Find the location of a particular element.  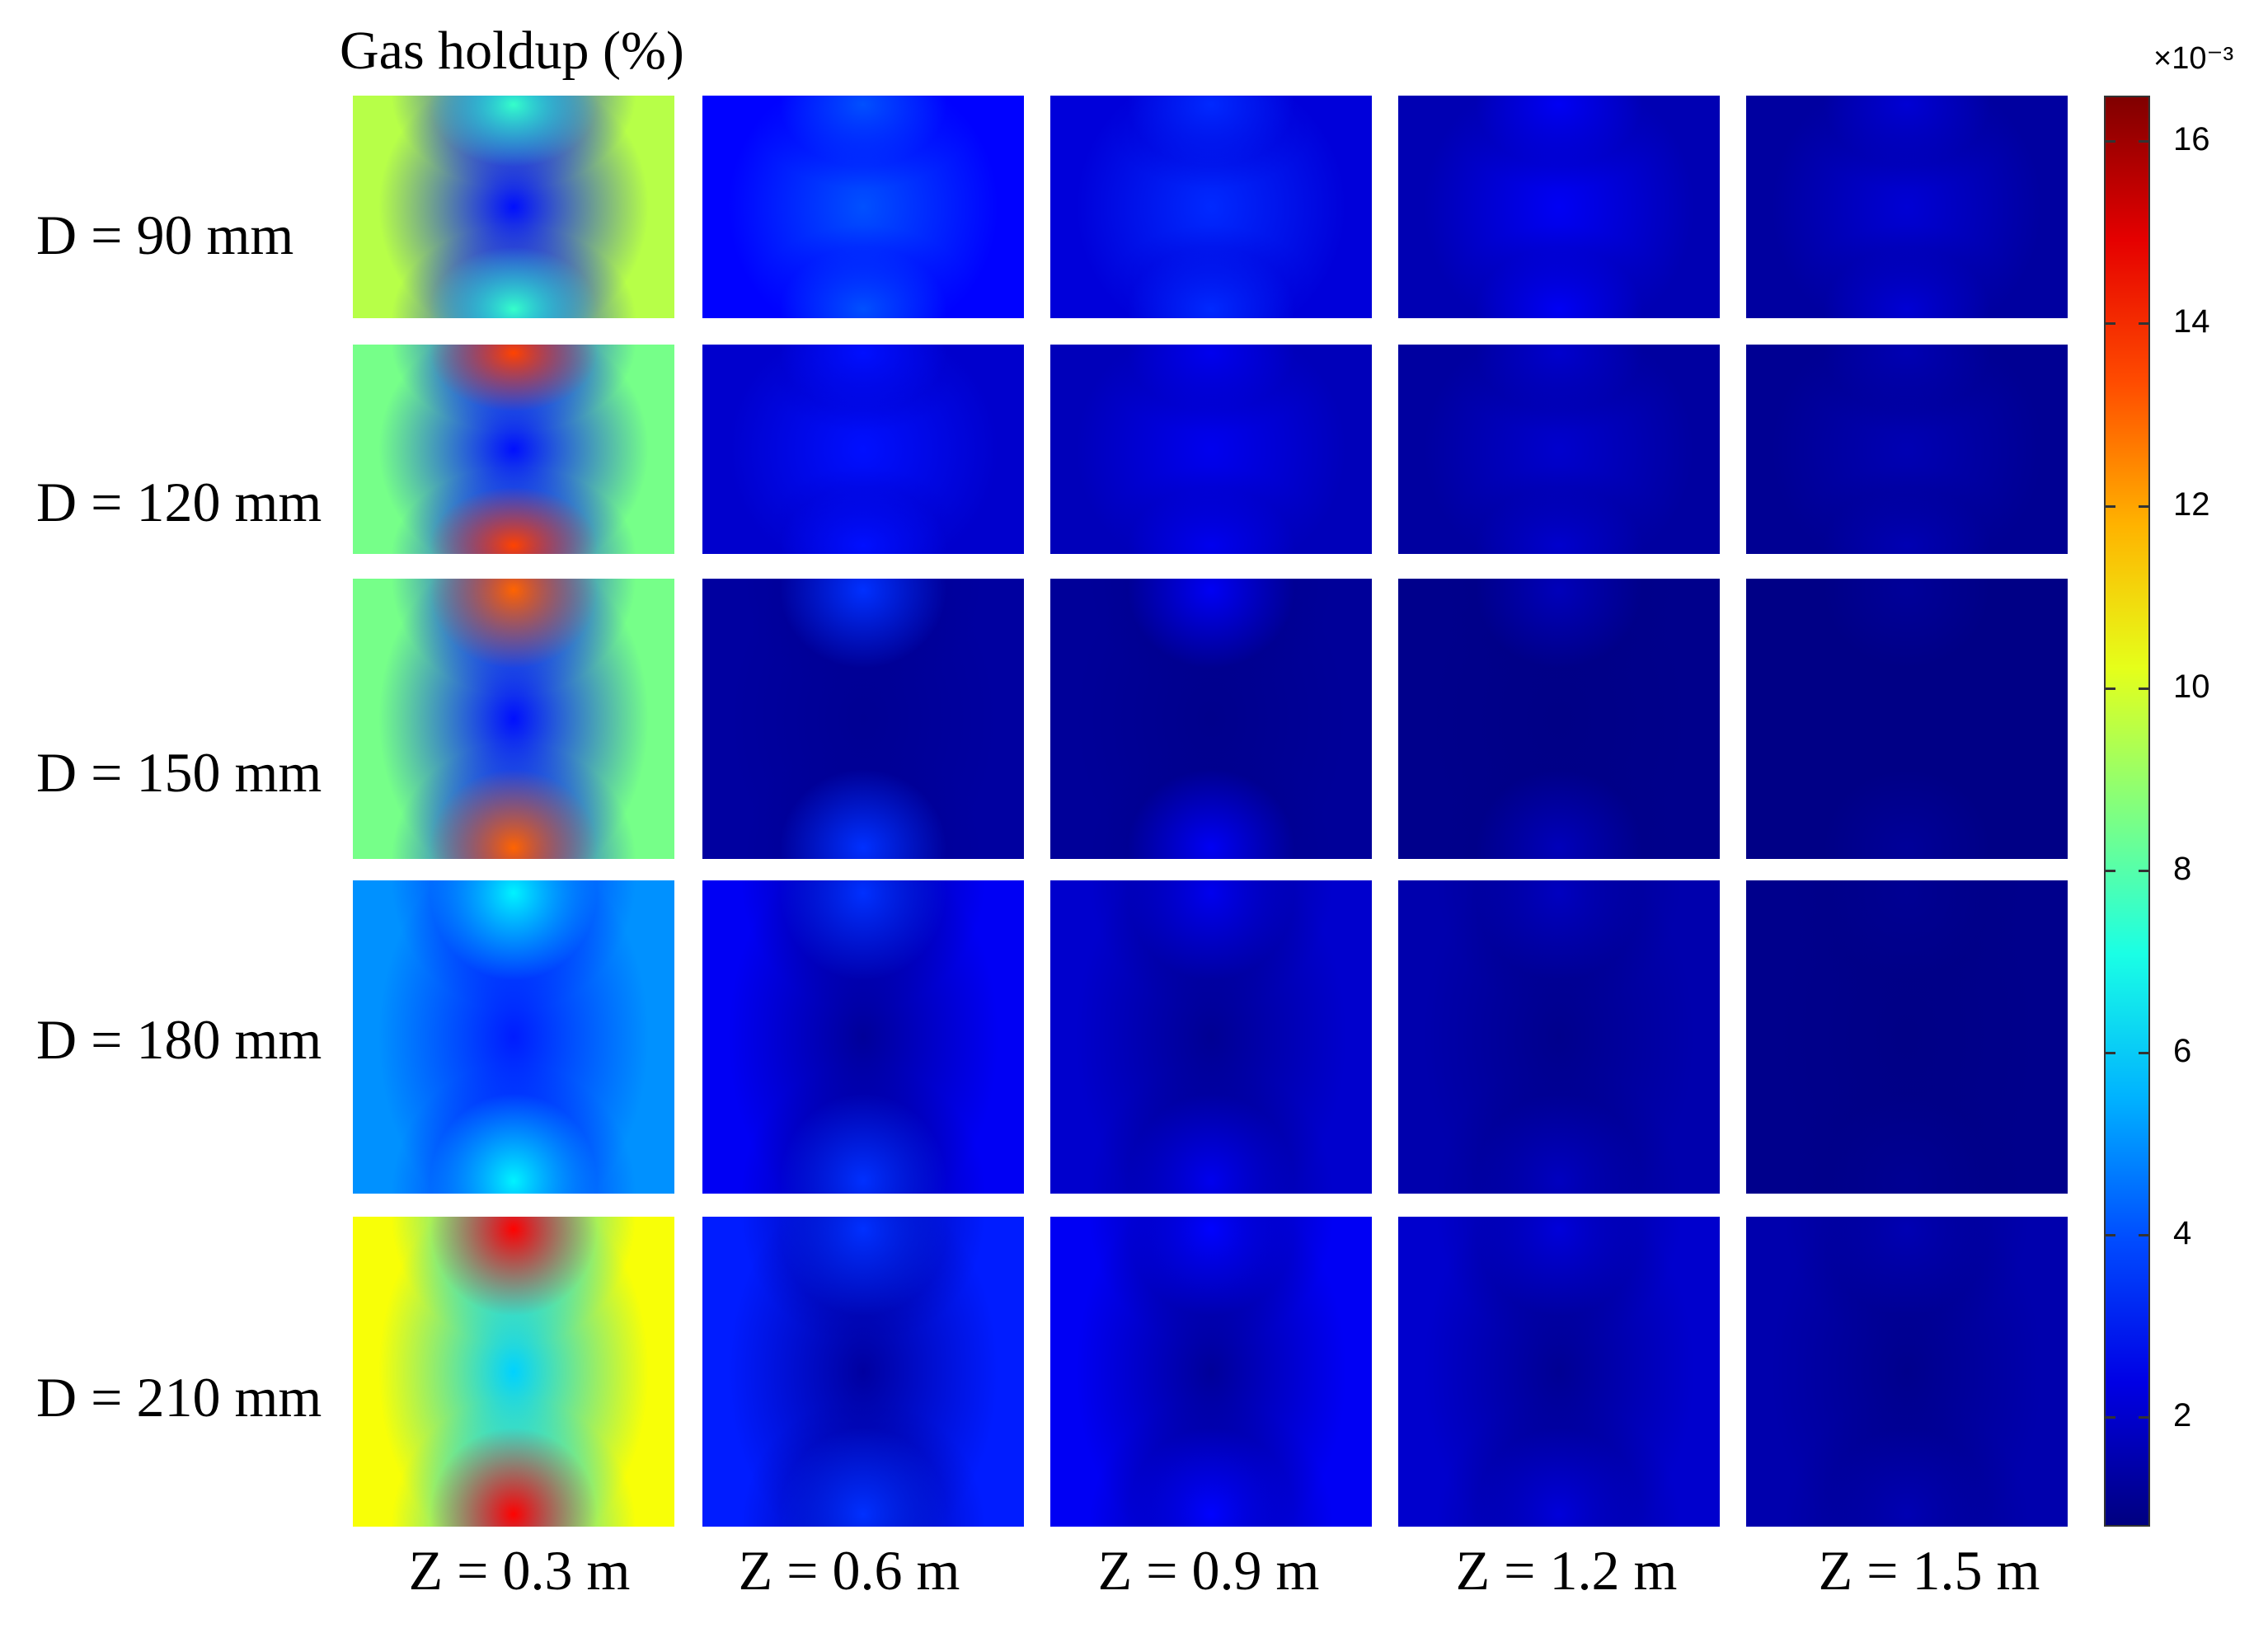

colorbar-tick-label: 6 is located at coordinates (2183, 1051).